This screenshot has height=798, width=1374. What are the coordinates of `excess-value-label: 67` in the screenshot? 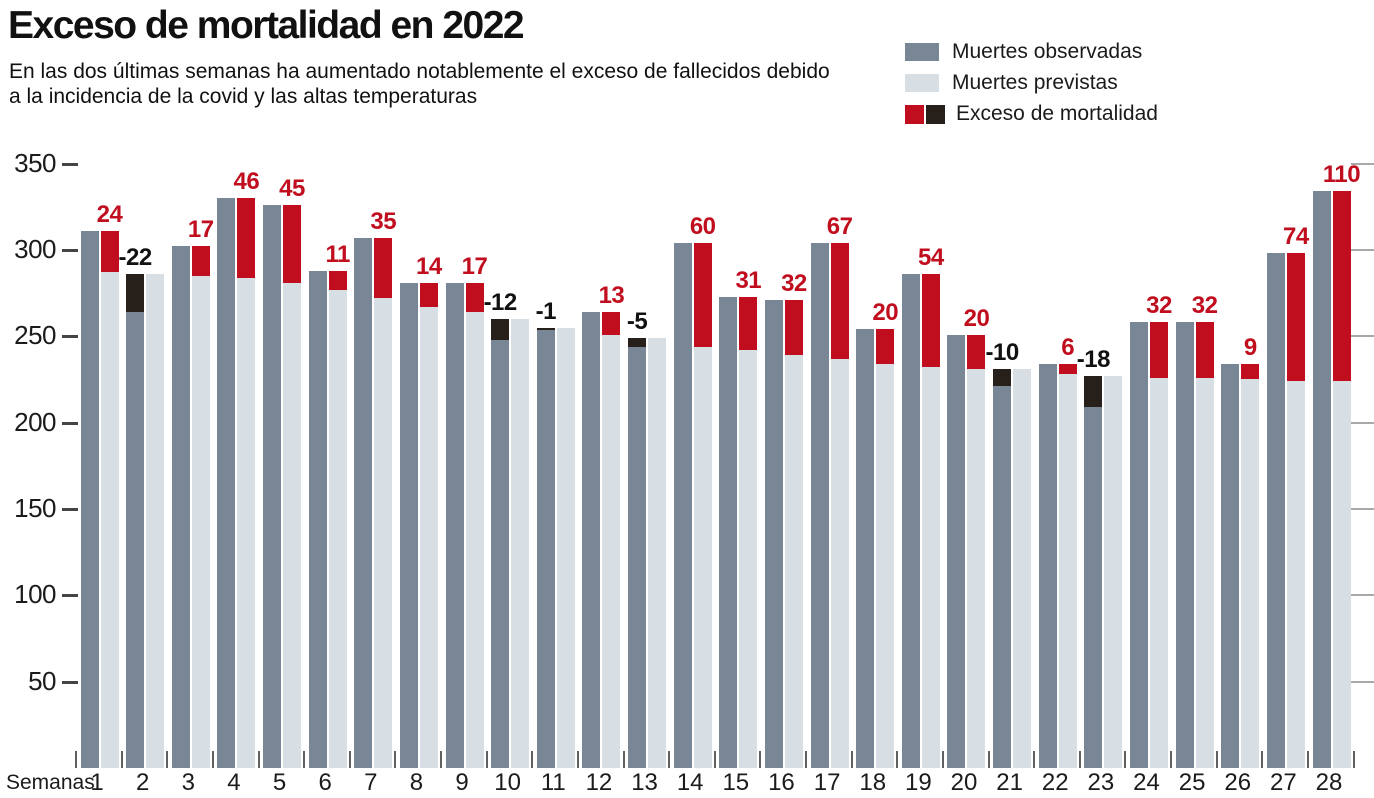 It's located at (839, 226).